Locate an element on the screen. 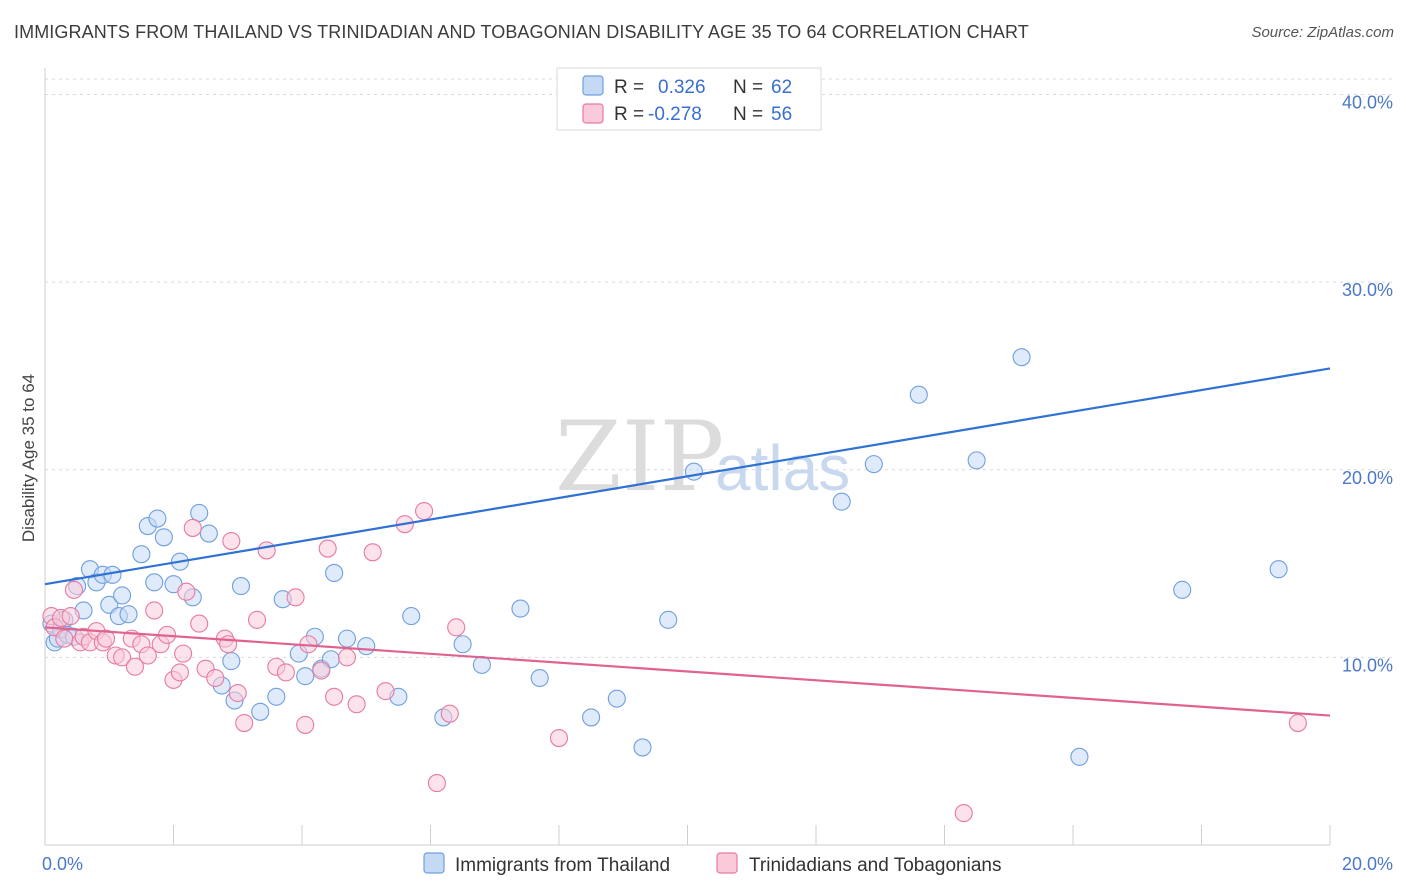  x-tick-label-1: 20.0% is located at coordinates (1367, 864).